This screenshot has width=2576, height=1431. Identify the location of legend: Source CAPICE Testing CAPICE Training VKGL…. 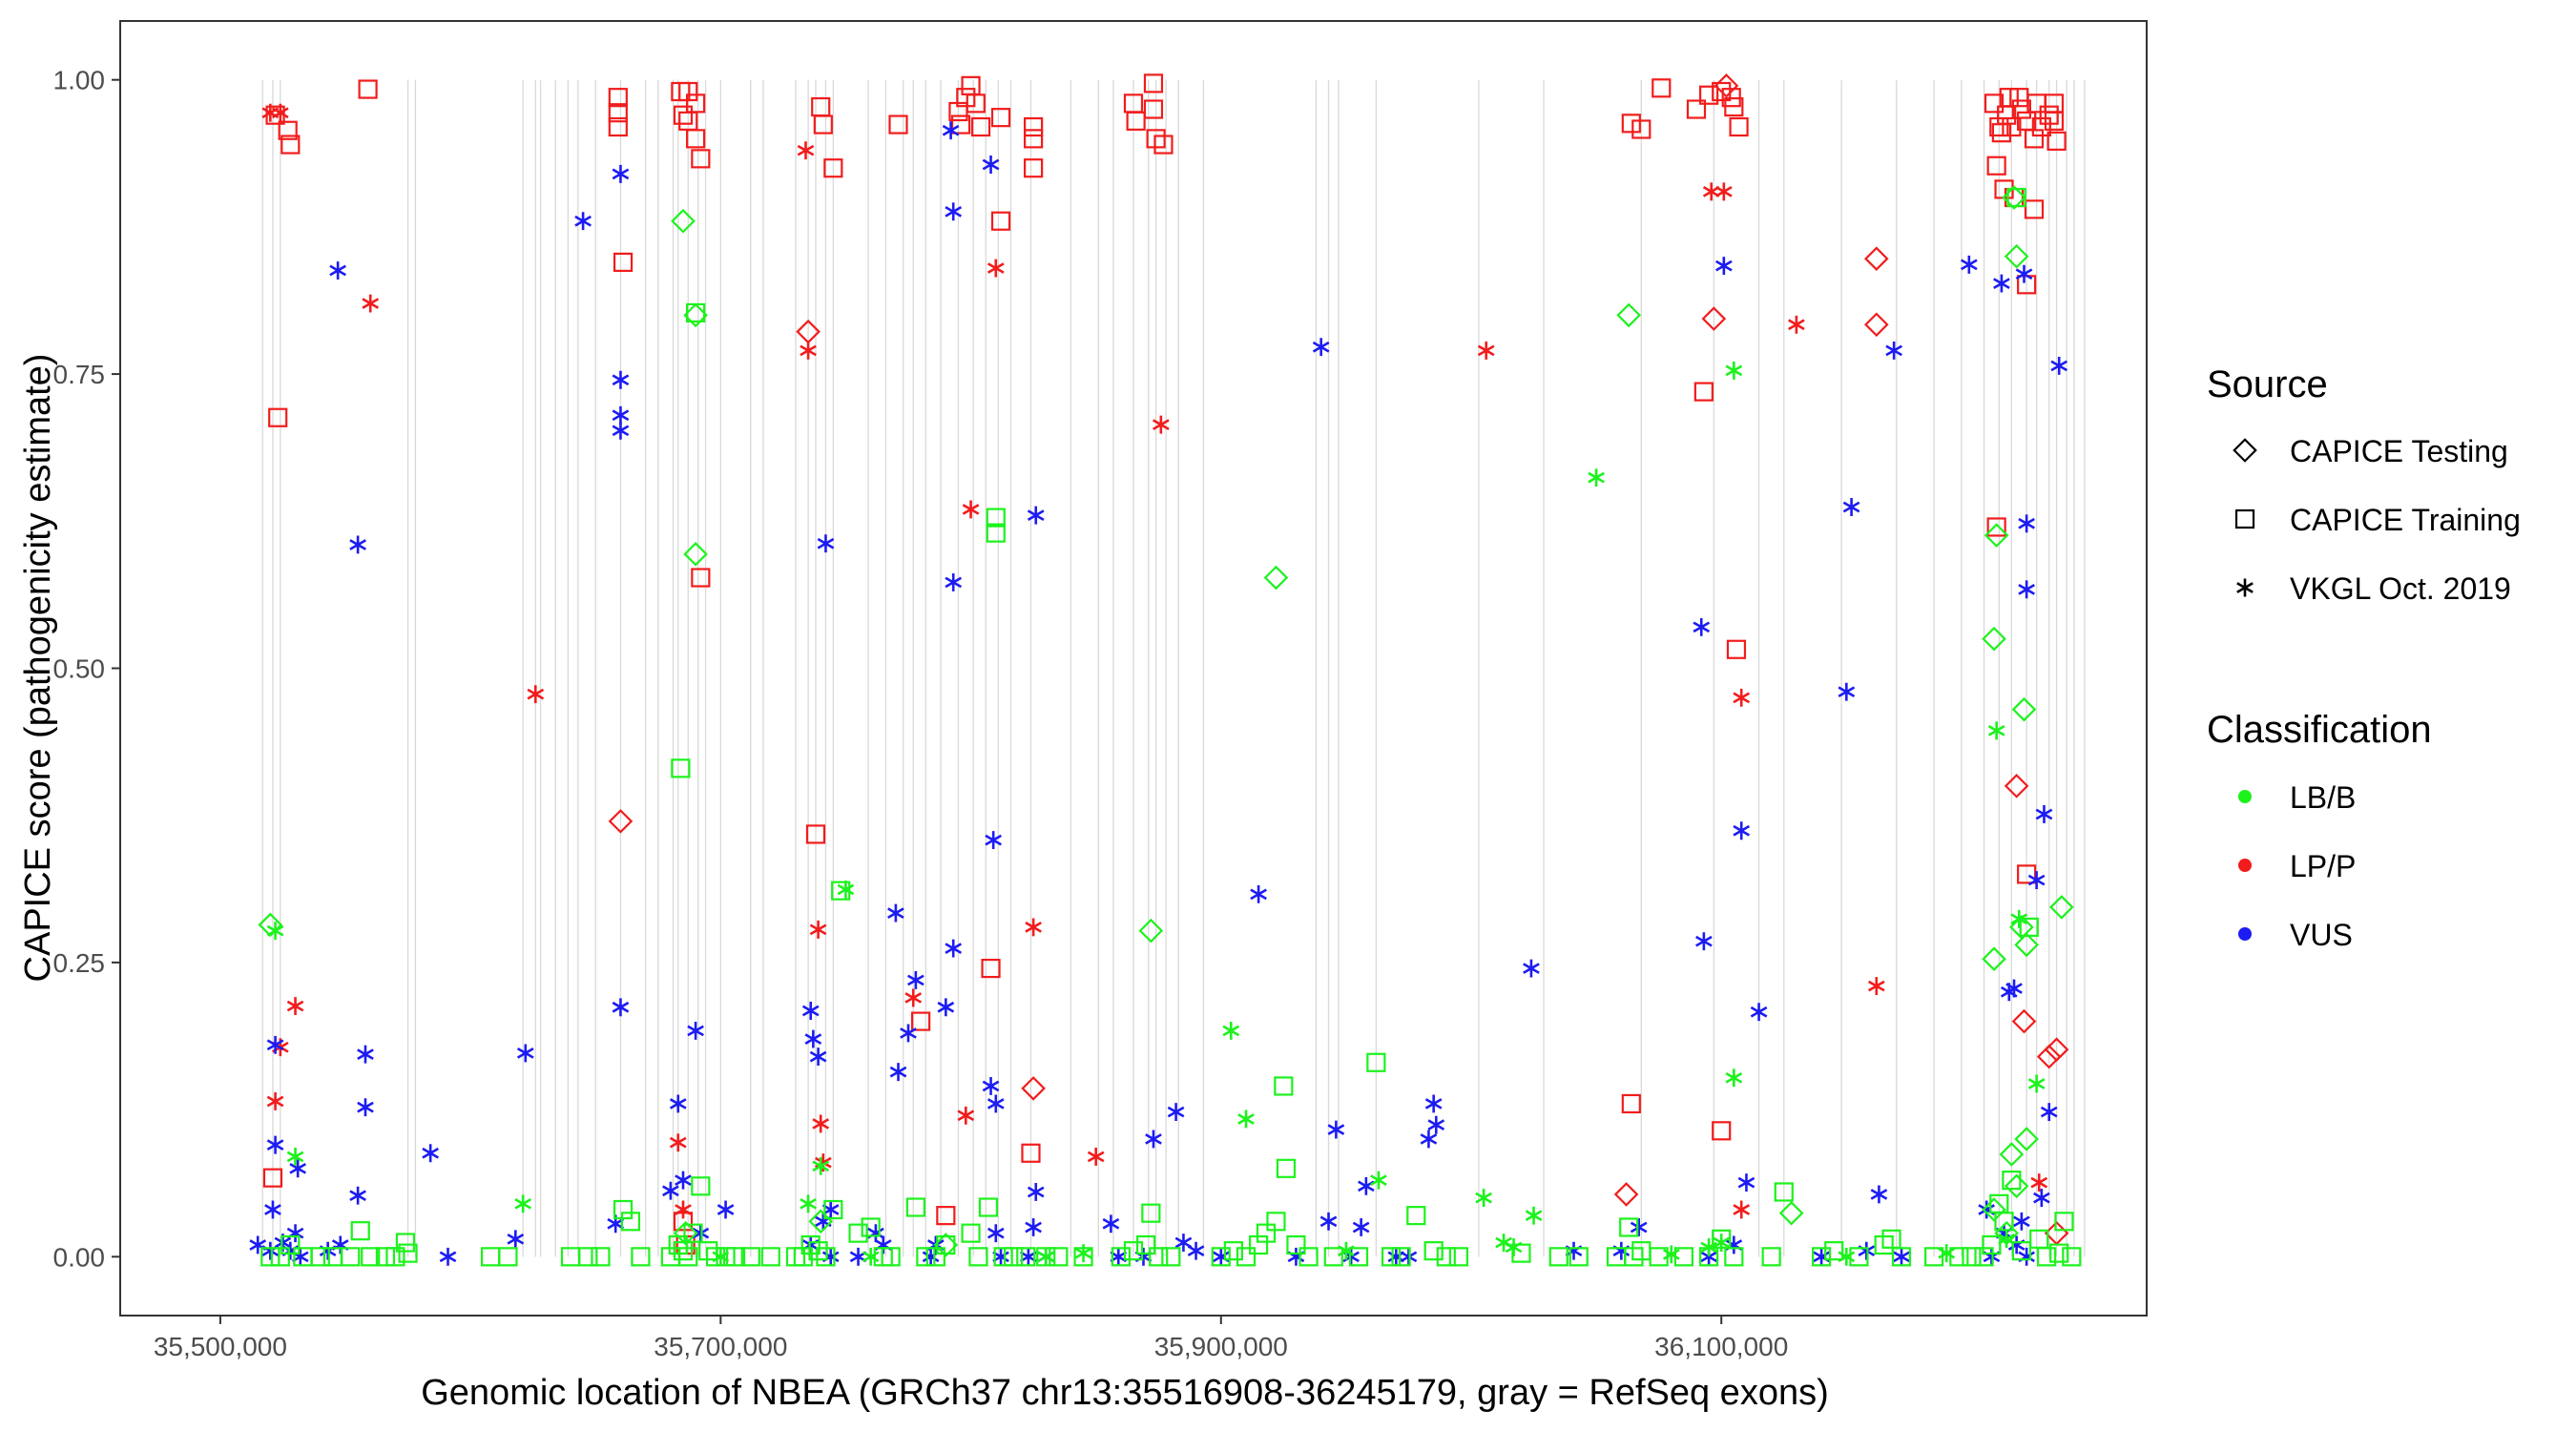
(2364, 657).